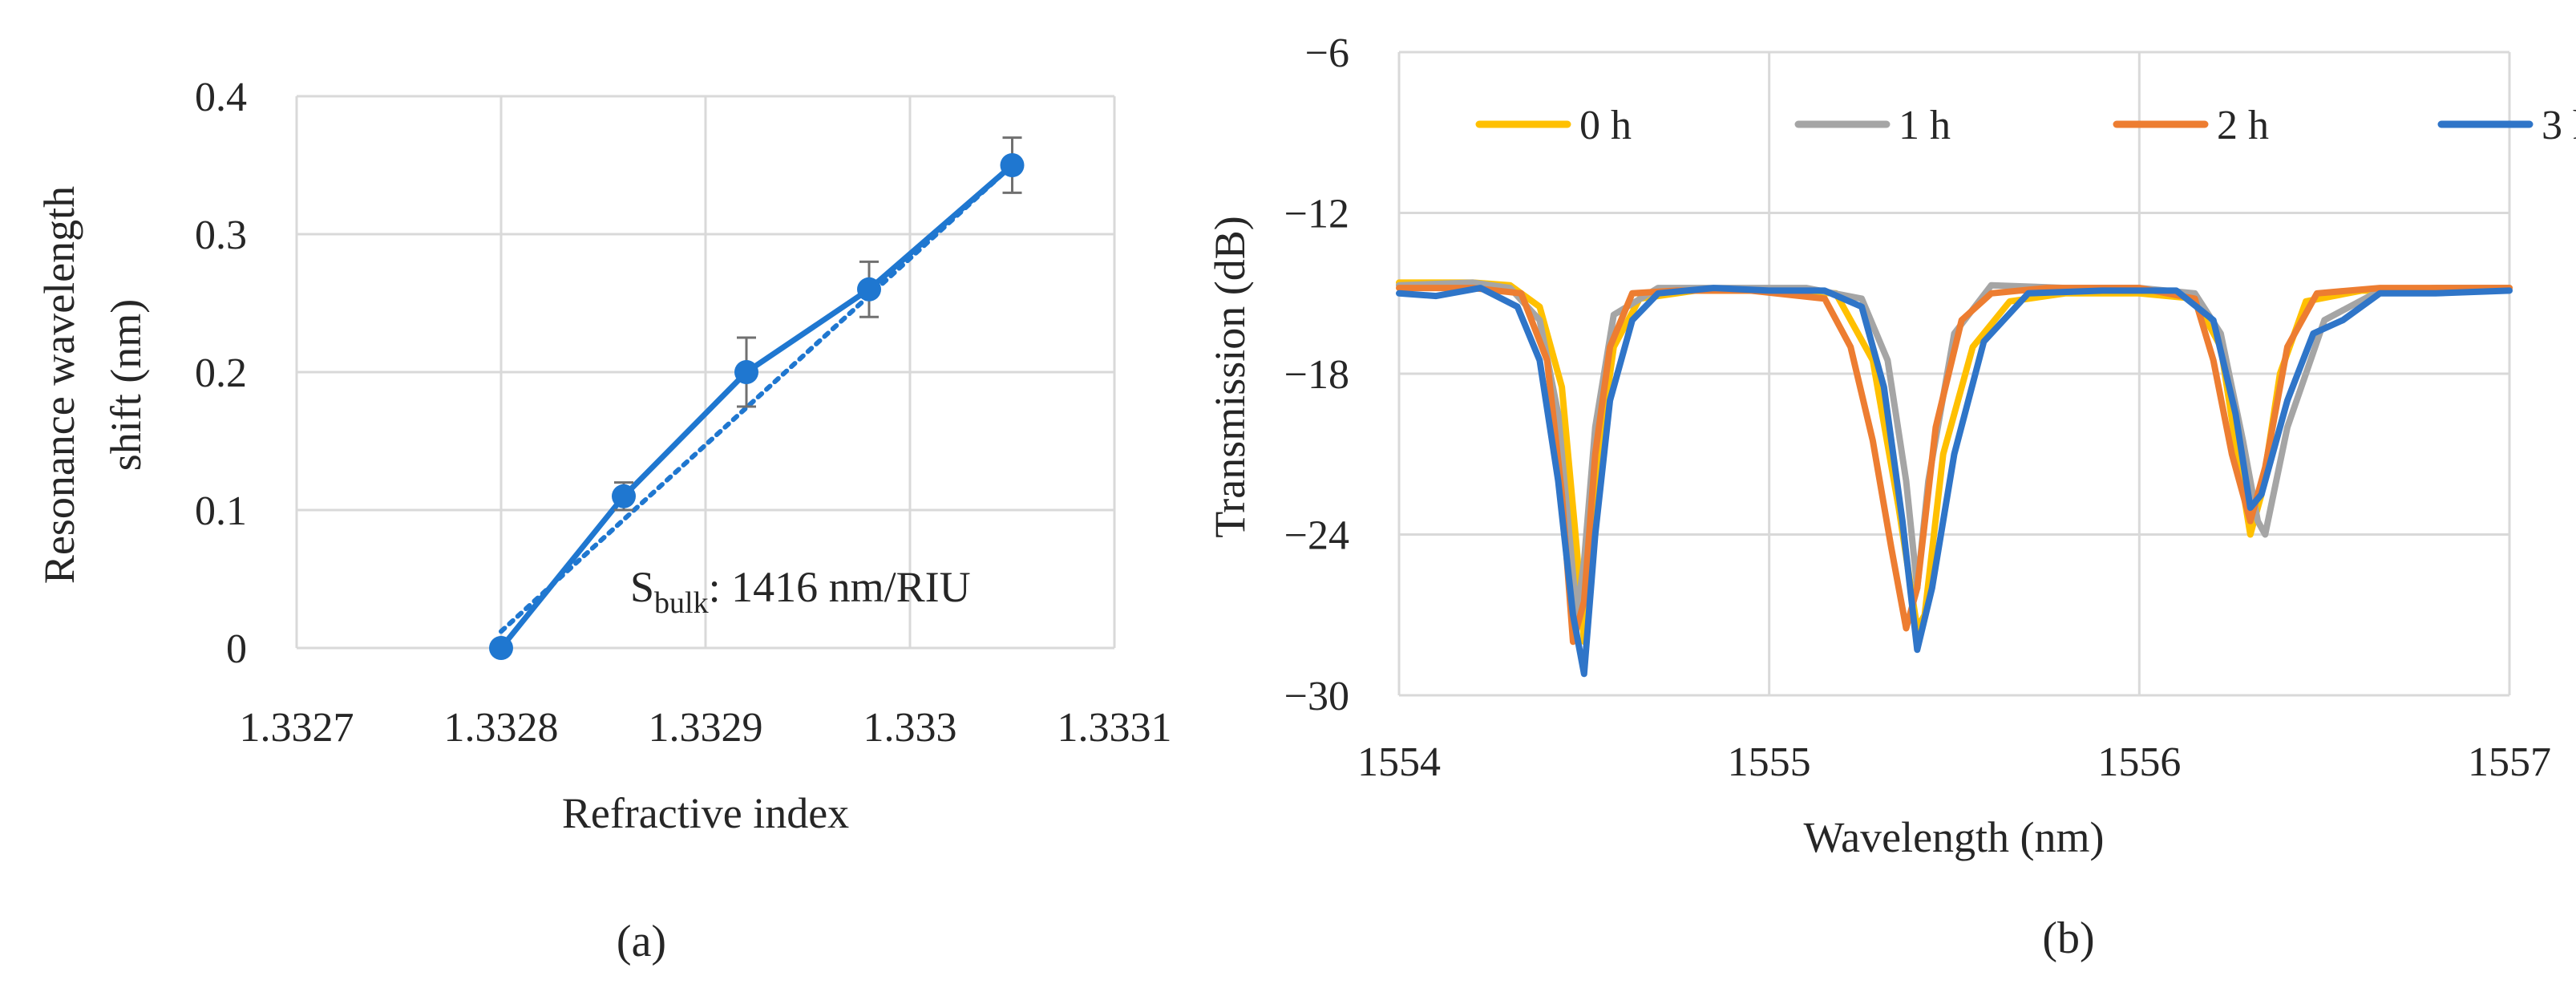 The width and height of the screenshot is (2576, 984). What do you see at coordinates (1954, 449) in the screenshot?
I see `series-line-1h` at bounding box center [1954, 449].